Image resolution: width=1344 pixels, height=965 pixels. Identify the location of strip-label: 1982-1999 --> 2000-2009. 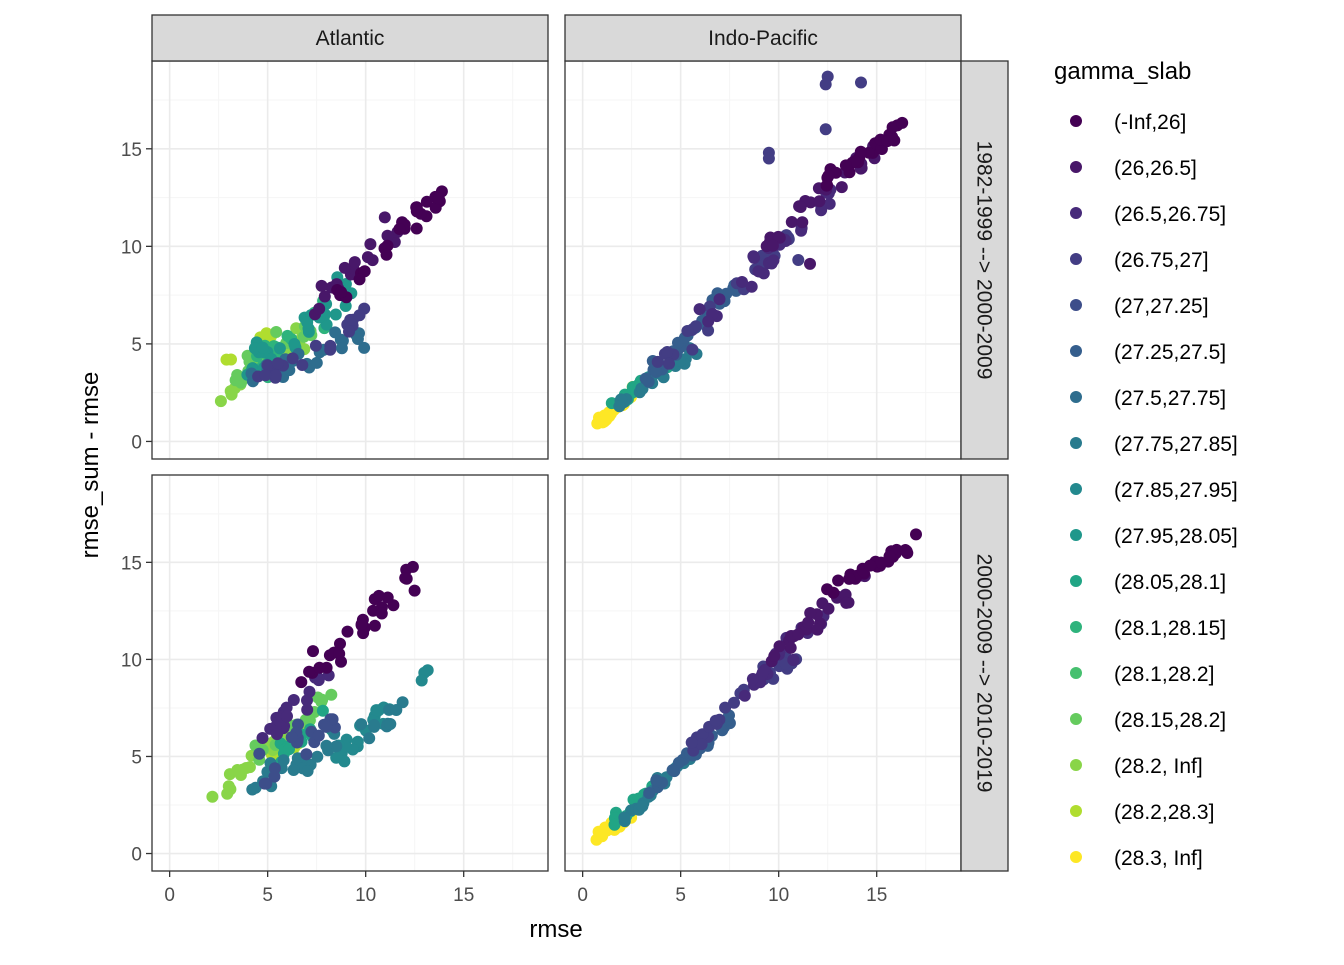
(984, 260).